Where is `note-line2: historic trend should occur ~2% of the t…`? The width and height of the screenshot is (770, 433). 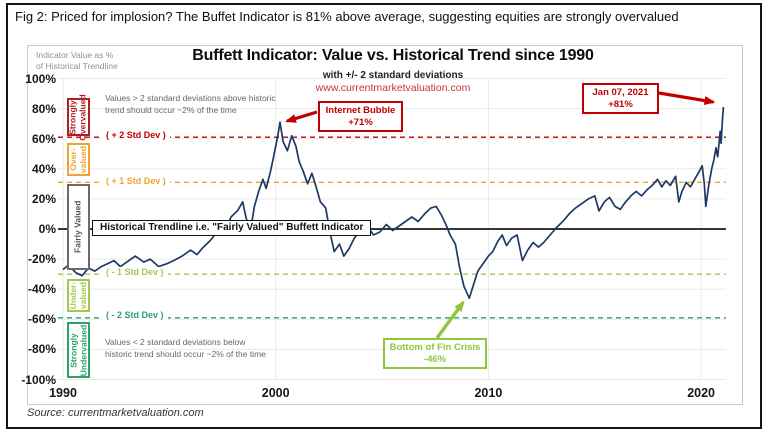
note-line2: historic trend should occur ~2% of the t… is located at coordinates (185, 353).